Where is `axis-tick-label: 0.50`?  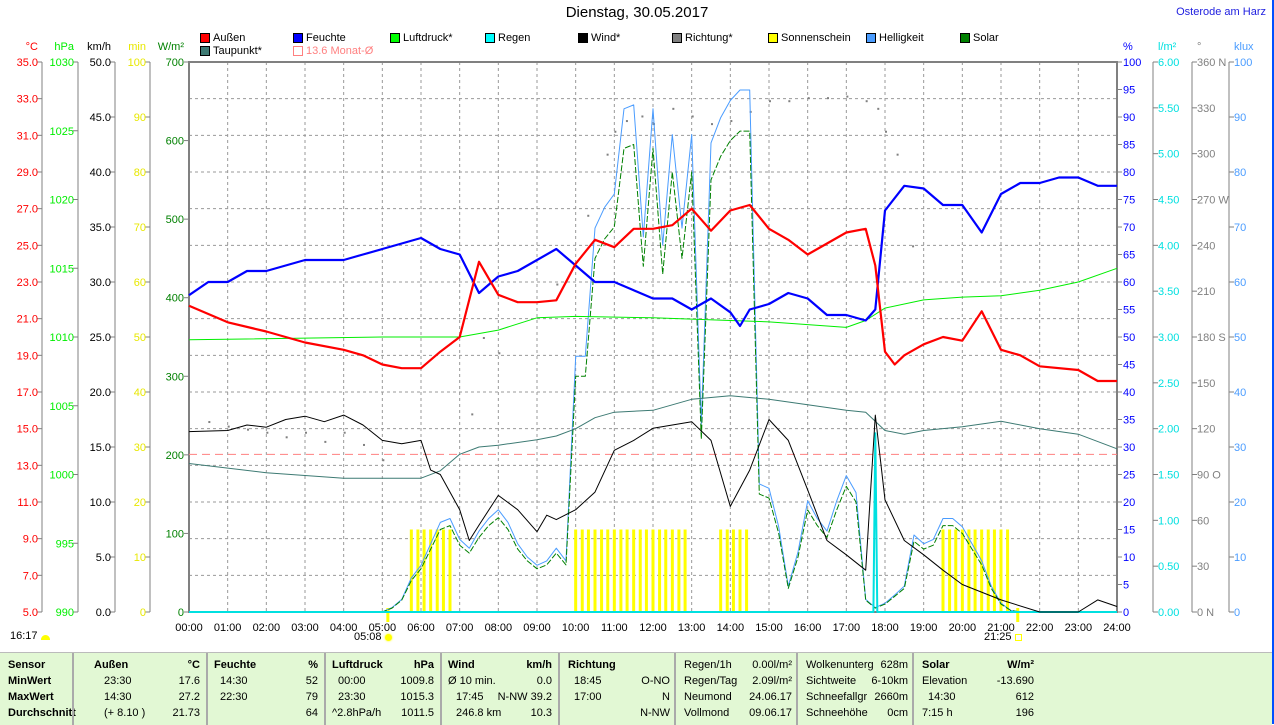 axis-tick-label: 0.50 is located at coordinates (1168, 567).